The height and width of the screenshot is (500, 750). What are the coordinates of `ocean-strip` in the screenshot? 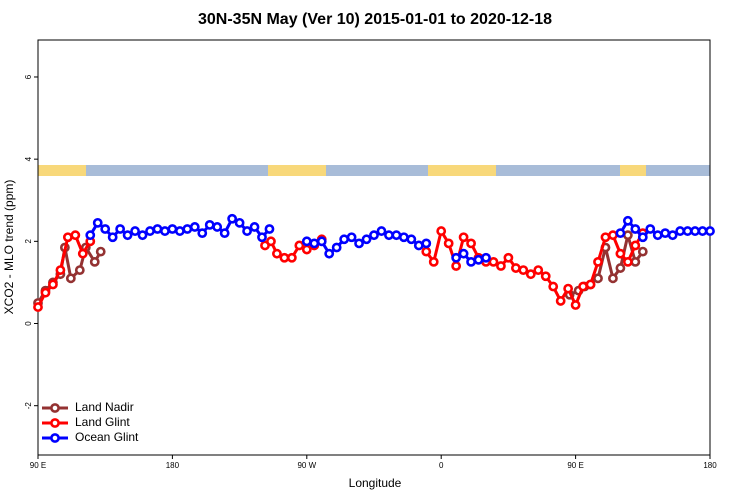 It's located at (374, 170).